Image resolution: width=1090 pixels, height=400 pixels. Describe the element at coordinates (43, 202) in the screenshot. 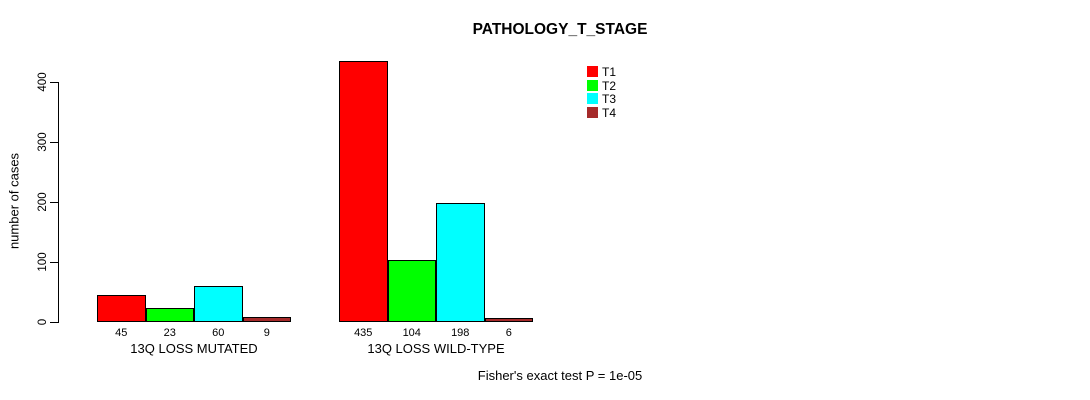

I see `y-axis-tick-label: 200` at that location.